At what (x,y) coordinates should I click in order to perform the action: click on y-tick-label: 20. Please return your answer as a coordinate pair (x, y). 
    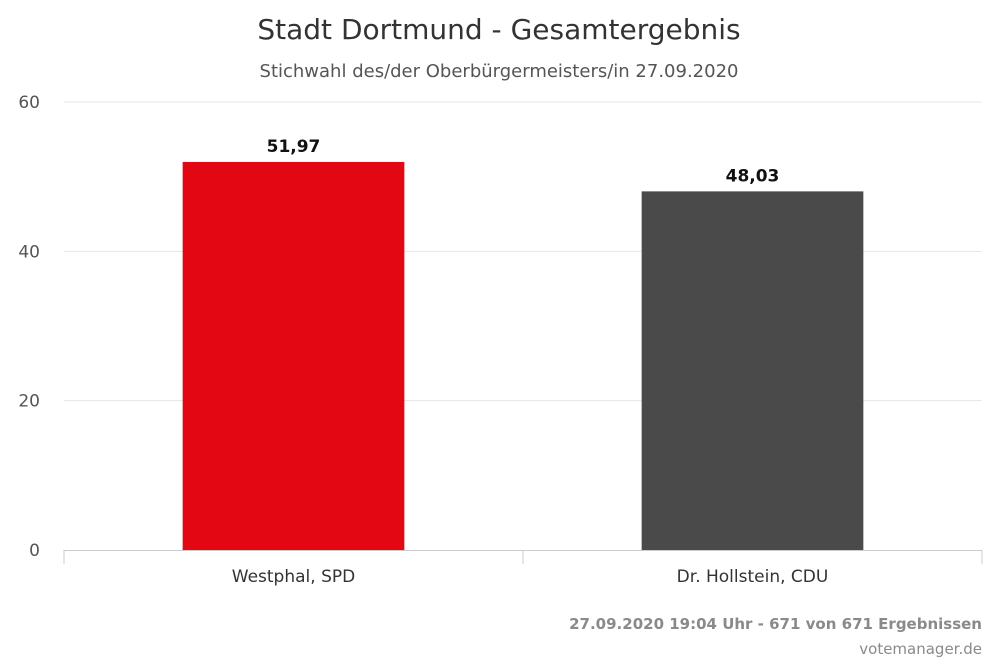
    Looking at the image, I should click on (29, 402).